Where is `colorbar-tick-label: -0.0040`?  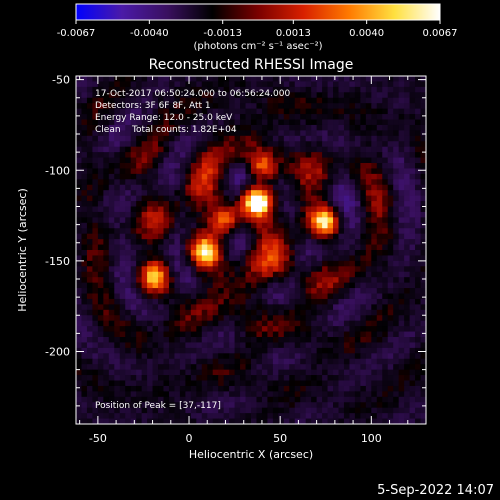
colorbar-tick-label: -0.0040 is located at coordinates (149, 33).